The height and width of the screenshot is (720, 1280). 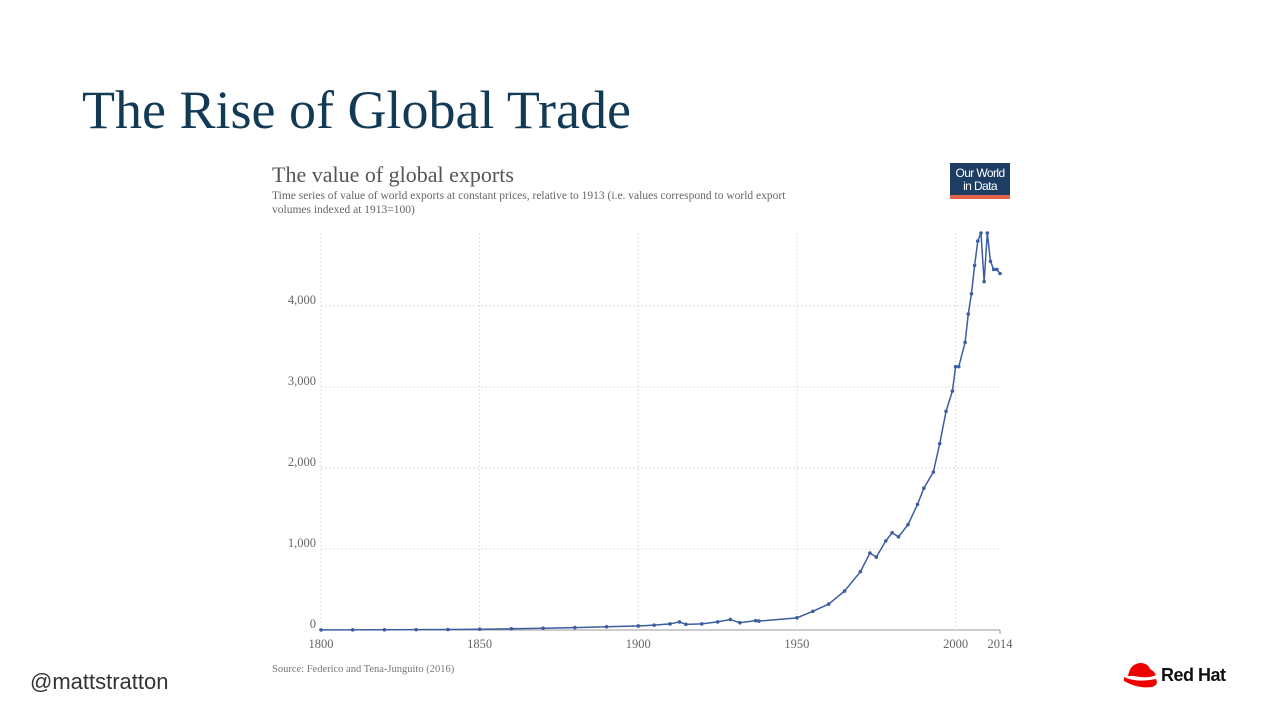 I want to click on y-tick-label: 0, so click(x=313, y=624).